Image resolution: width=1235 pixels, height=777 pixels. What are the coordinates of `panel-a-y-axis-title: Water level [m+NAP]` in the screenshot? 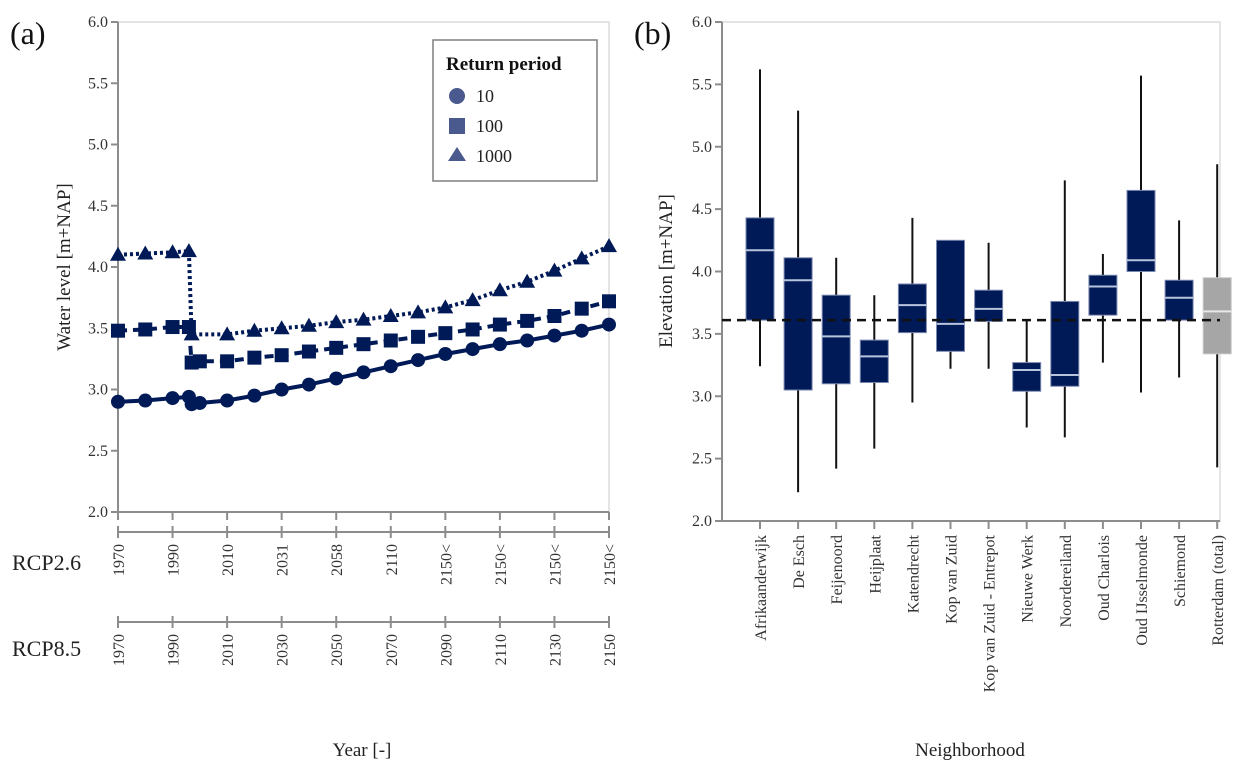 It's located at (64, 266).